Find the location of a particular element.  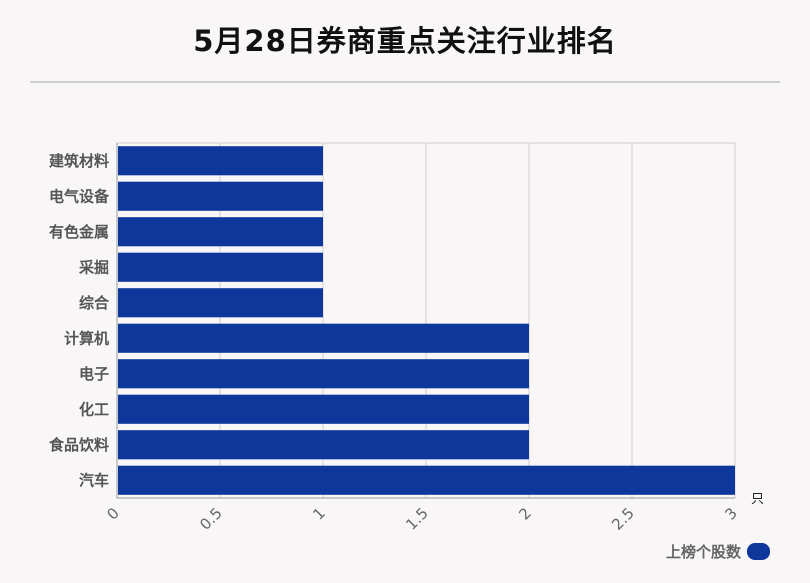

title-divider is located at coordinates (405, 82).